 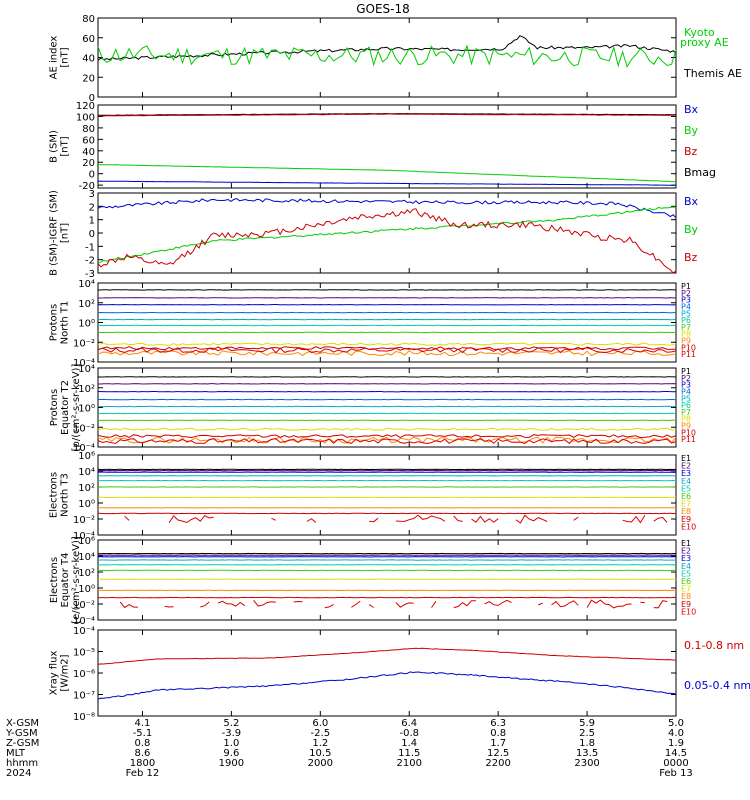 What do you see at coordinates (686, 504) in the screenshot?
I see `legend-en: E7` at bounding box center [686, 504].